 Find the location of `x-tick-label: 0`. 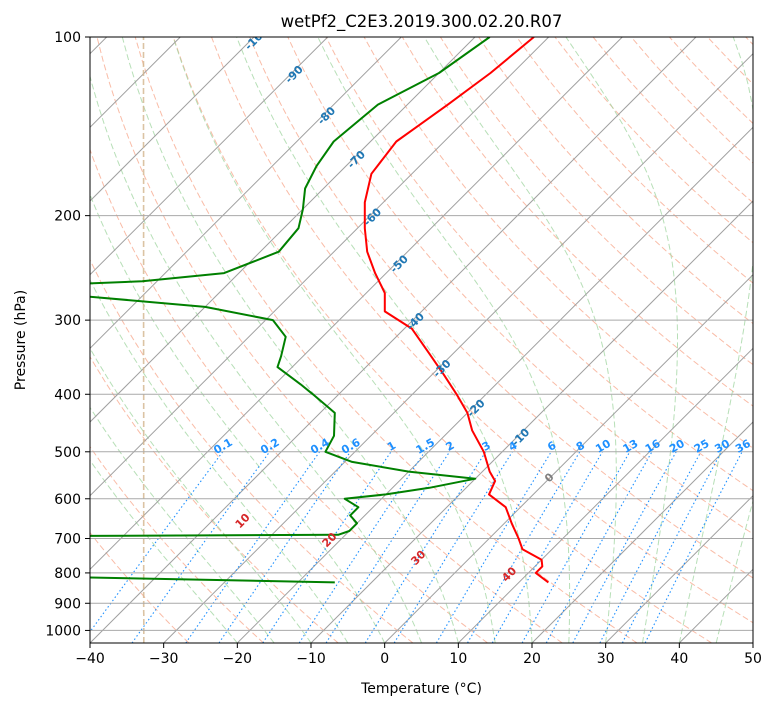

x-tick-label: 0 is located at coordinates (384, 659).